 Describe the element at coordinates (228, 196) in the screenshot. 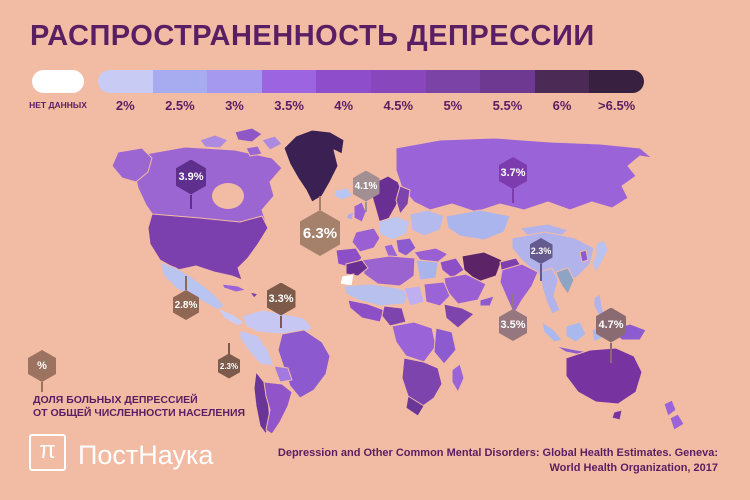

I see `hudson-bay` at that location.